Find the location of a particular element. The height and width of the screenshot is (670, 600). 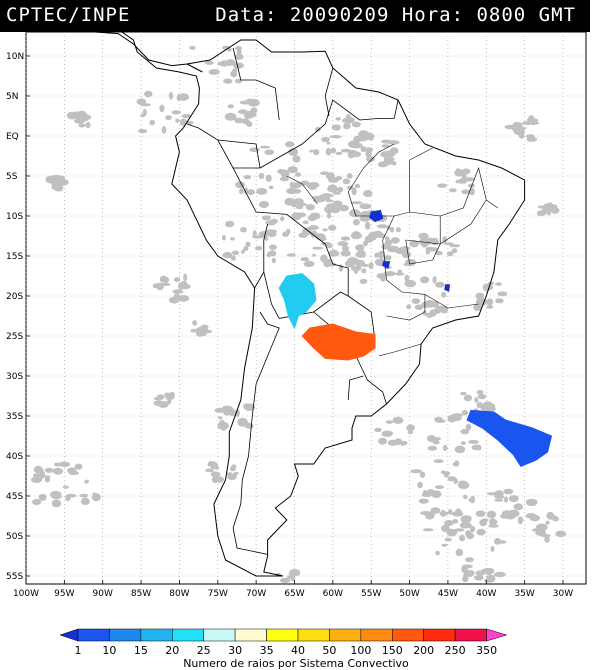

lat-label: 50S is located at coordinates (14, 537).